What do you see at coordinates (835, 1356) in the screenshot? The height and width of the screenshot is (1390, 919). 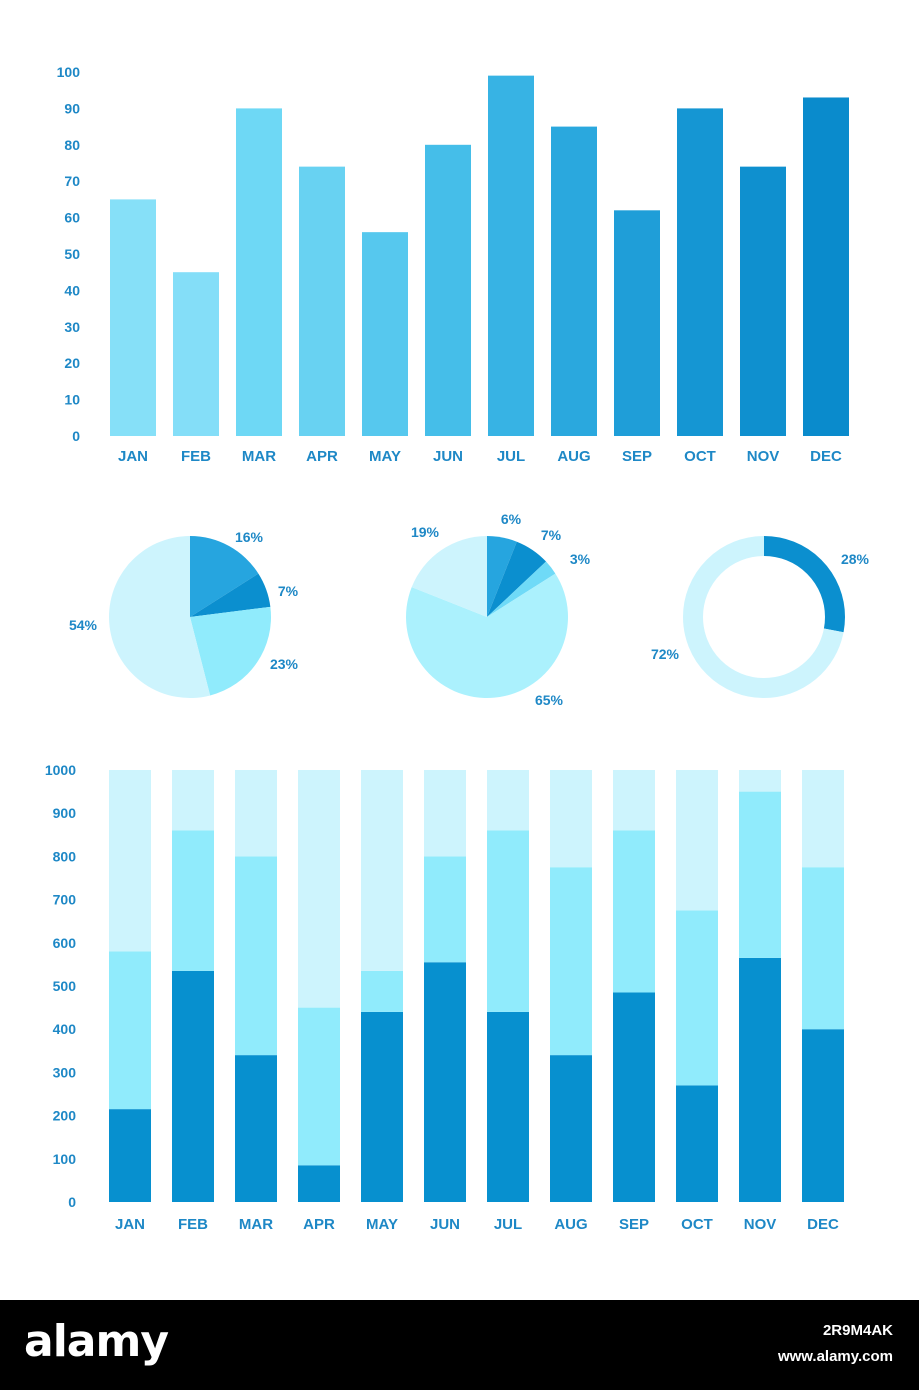 I see `site-url: www.alamy.com` at bounding box center [835, 1356].